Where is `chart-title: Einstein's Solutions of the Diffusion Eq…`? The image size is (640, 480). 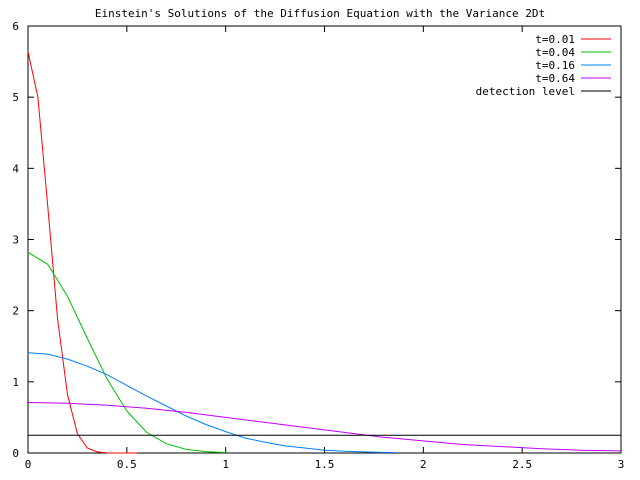
chart-title: Einstein's Solutions of the Diffusion Eq… is located at coordinates (320, 13).